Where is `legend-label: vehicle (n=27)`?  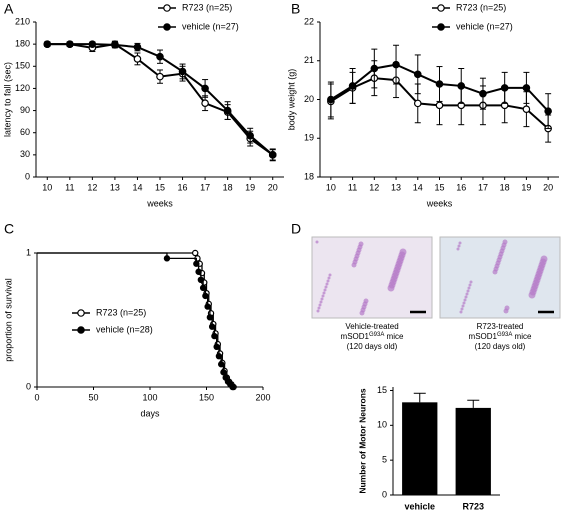 legend-label: vehicle (n=27) is located at coordinates (484, 26).